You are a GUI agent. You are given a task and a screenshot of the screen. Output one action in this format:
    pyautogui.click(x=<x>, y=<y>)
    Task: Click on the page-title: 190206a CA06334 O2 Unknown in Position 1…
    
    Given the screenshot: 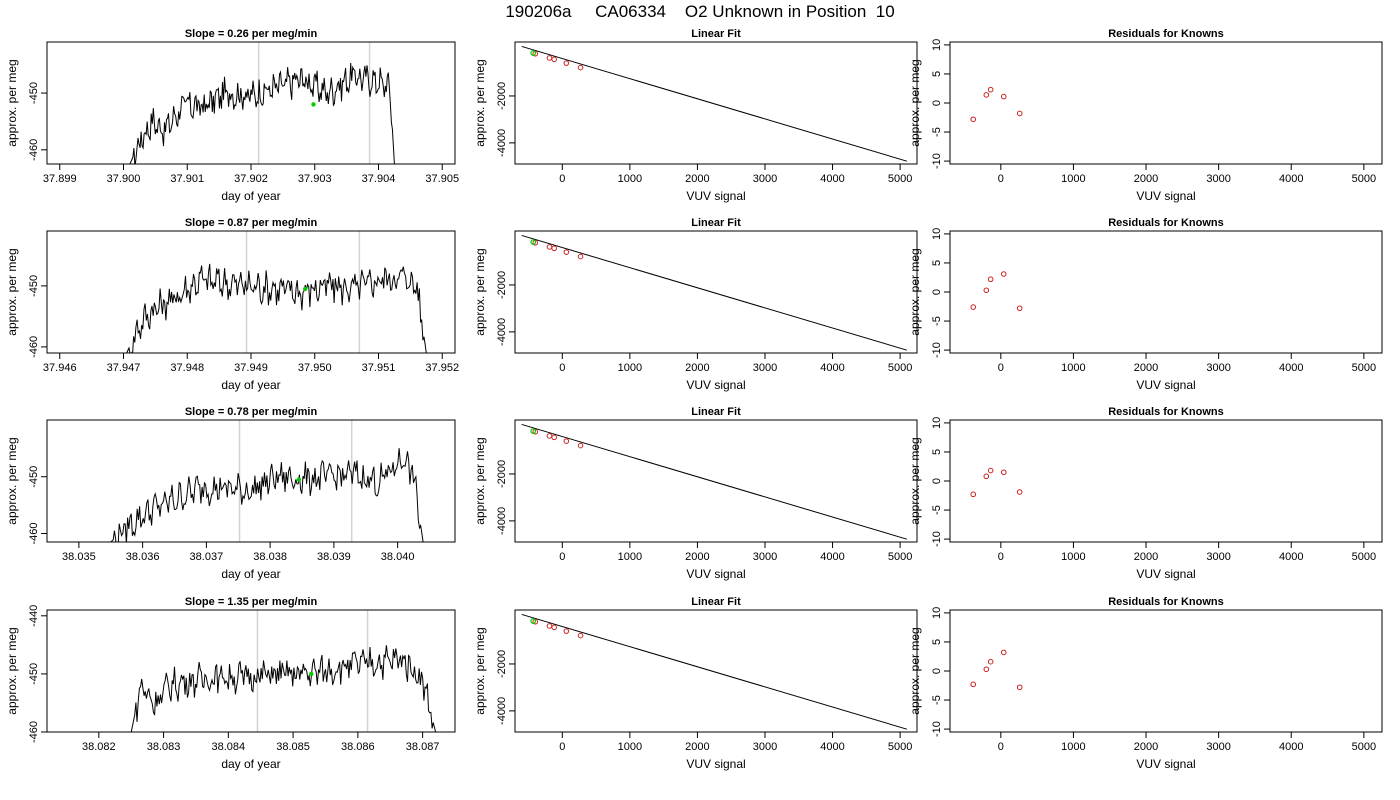 What is the action you would take?
    pyautogui.click(x=700, y=11)
    